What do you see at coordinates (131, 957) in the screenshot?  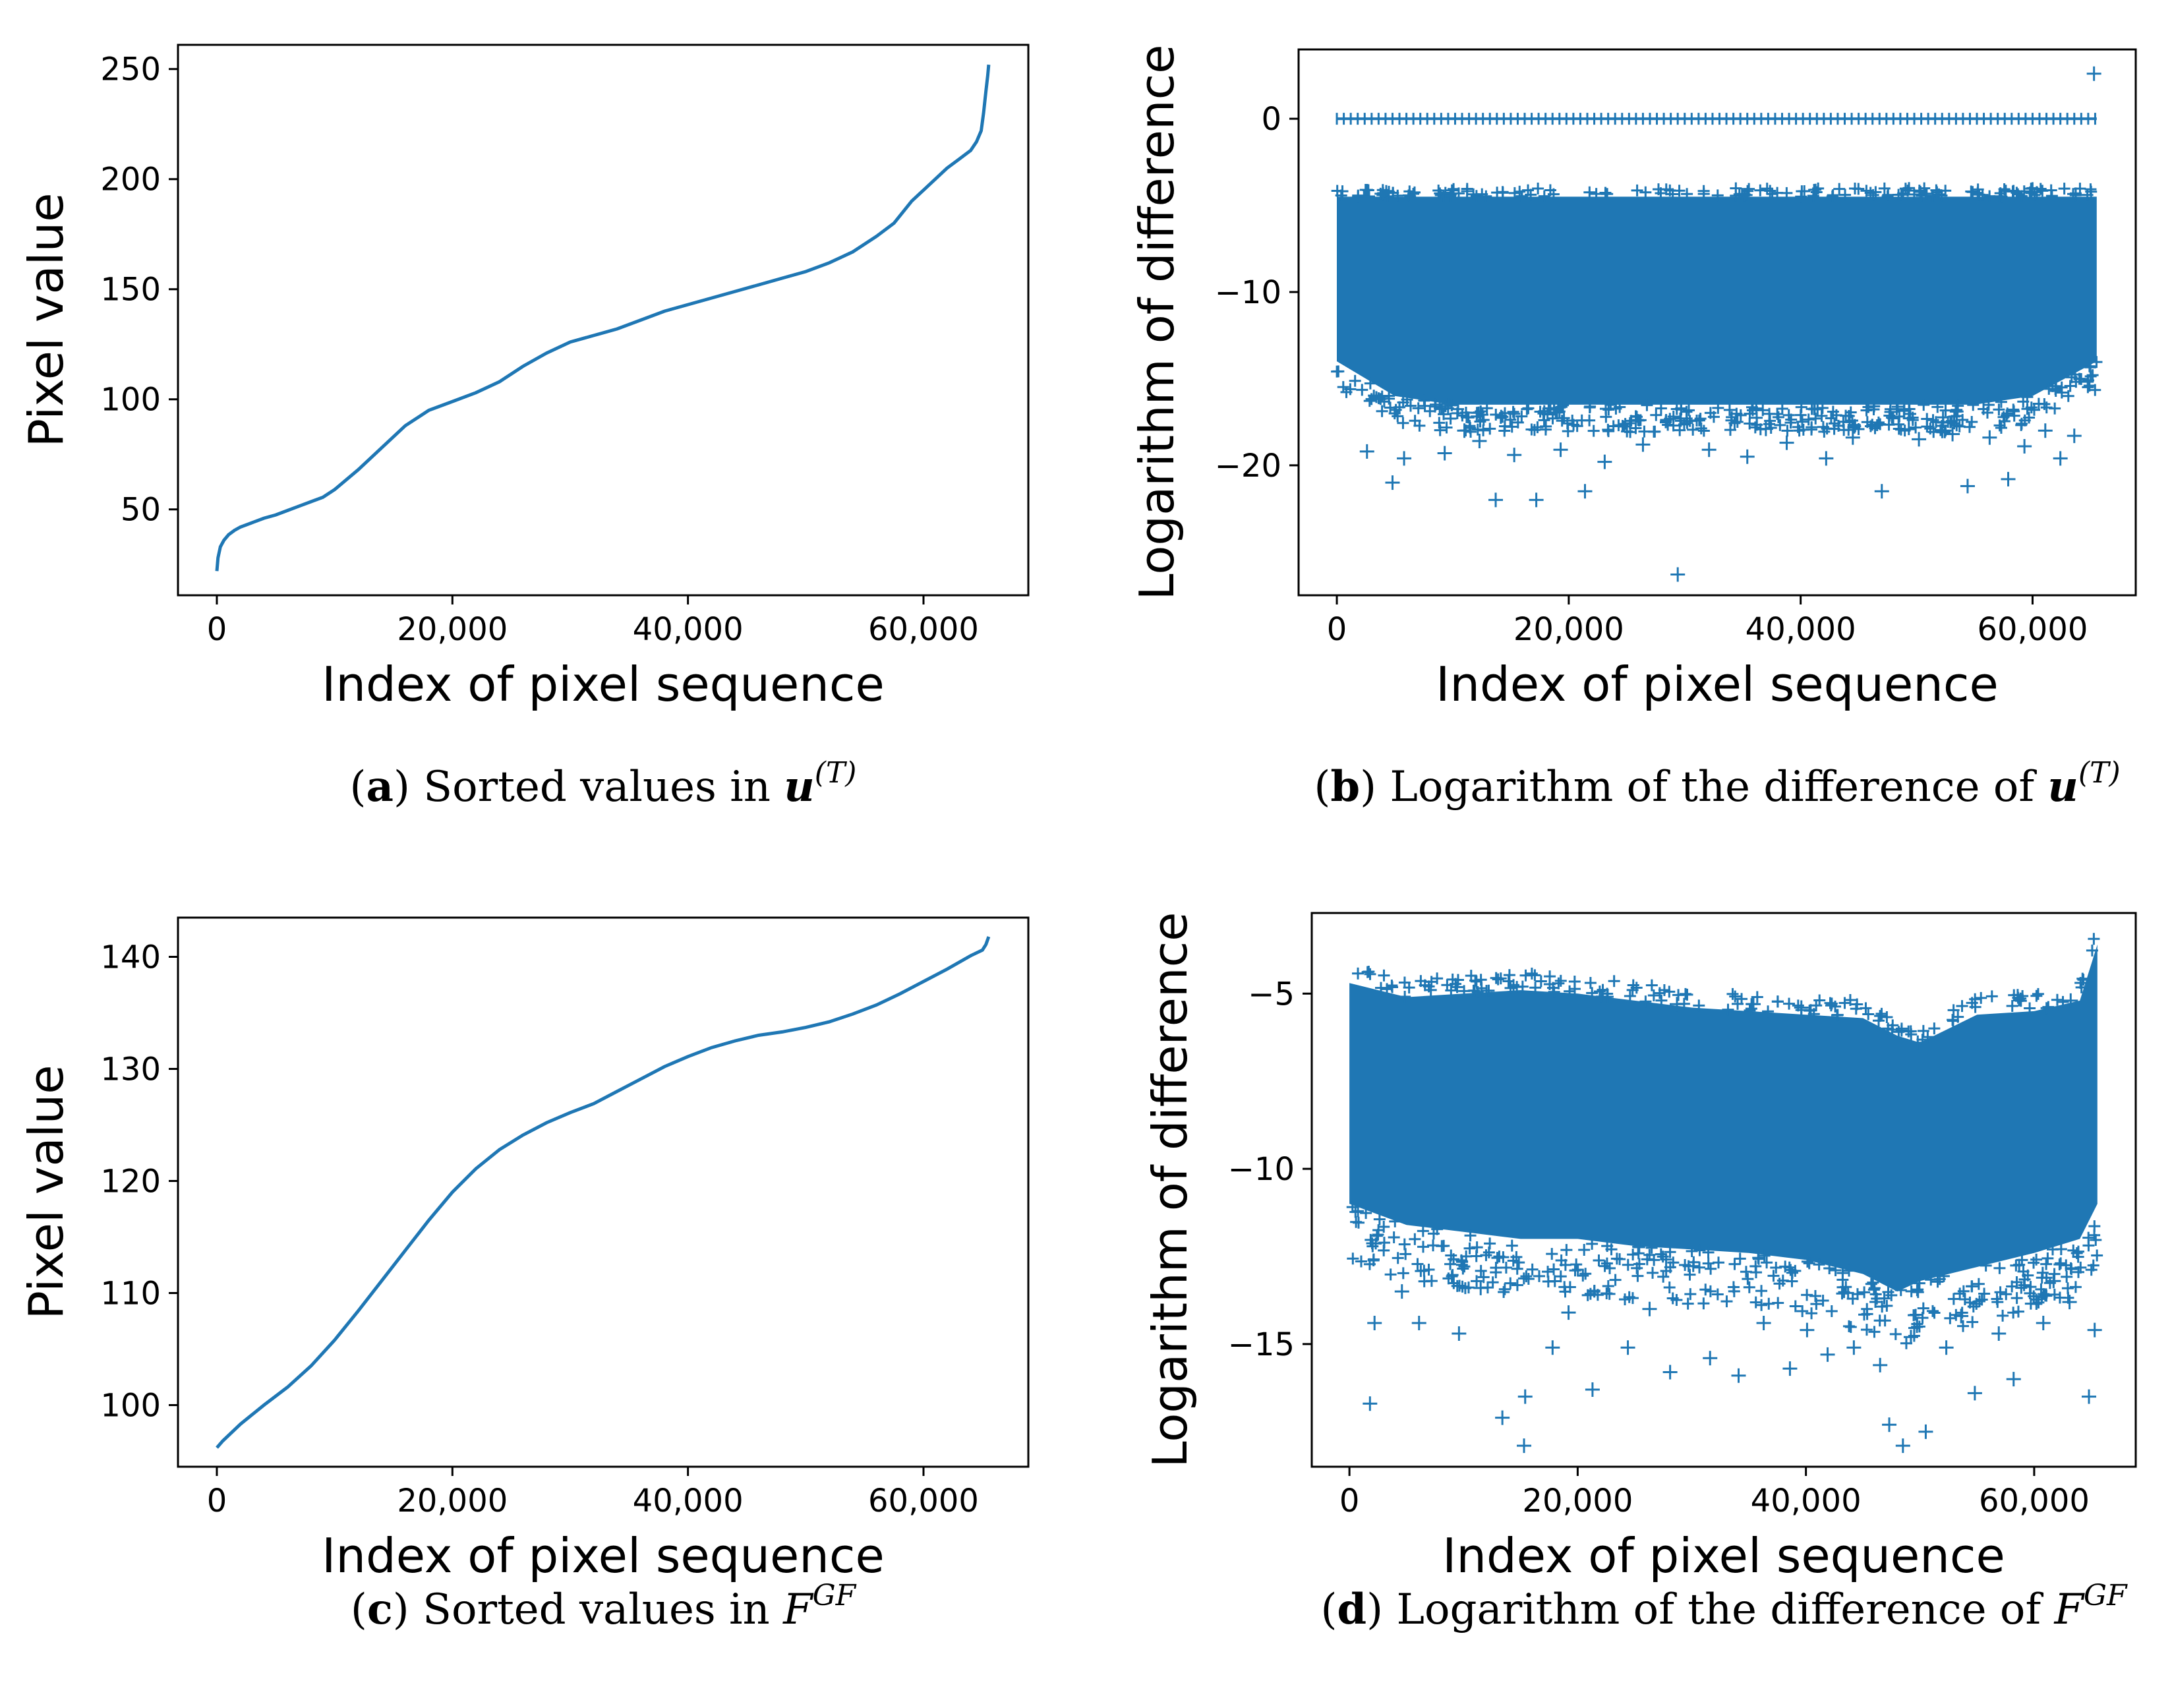 I see `y-tick-label: 140` at bounding box center [131, 957].